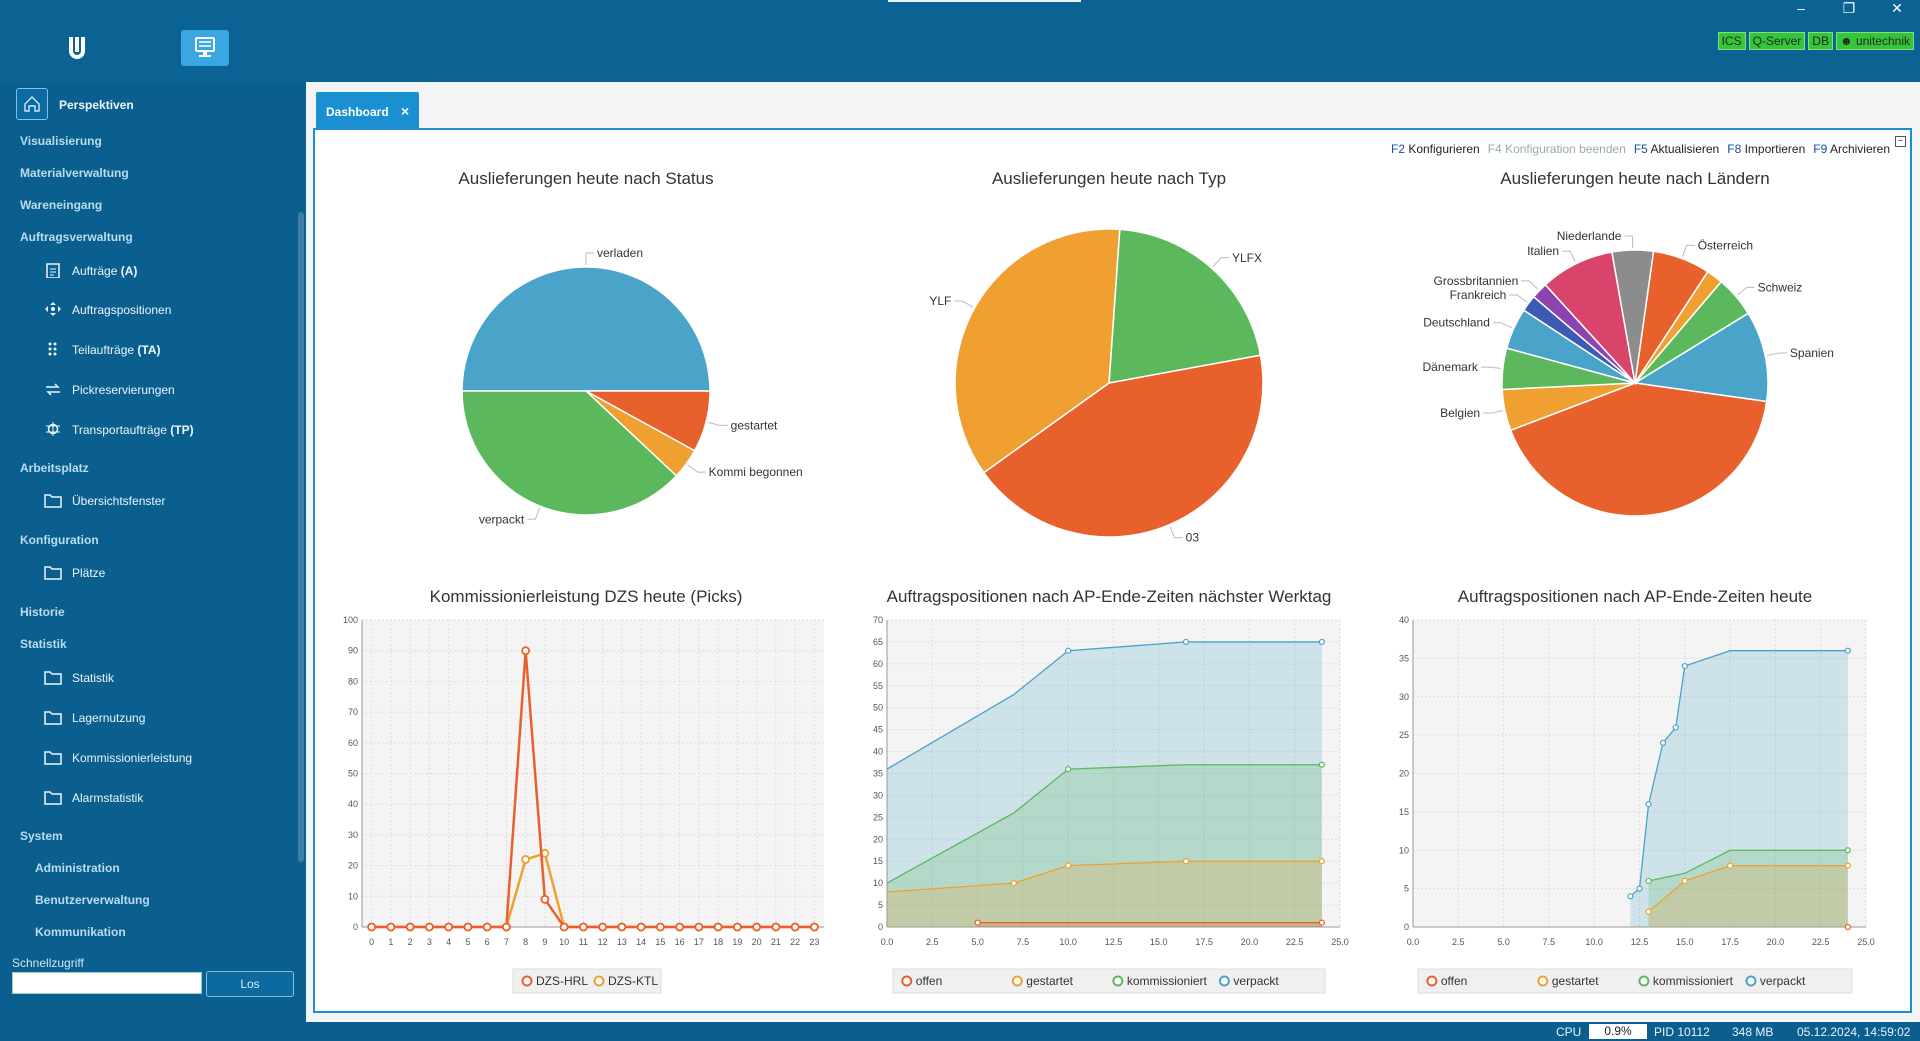 The width and height of the screenshot is (1920, 1041). Describe the element at coordinates (54, 468) in the screenshot. I see `sidebar-item-arbeitsplatz: Arbeitsplatz` at that location.